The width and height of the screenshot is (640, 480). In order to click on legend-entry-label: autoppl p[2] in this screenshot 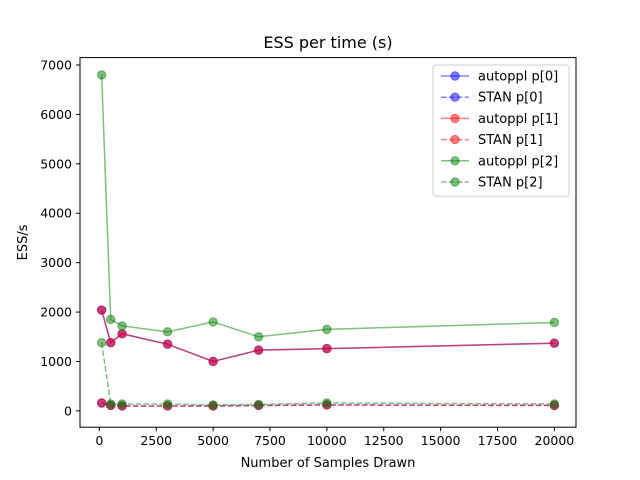, I will do `click(518, 161)`.